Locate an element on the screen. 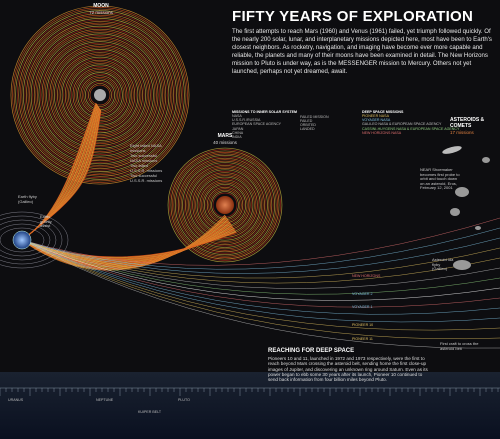 This screenshot has width=500, height=439. planet-label: PLUTO is located at coordinates (184, 400).